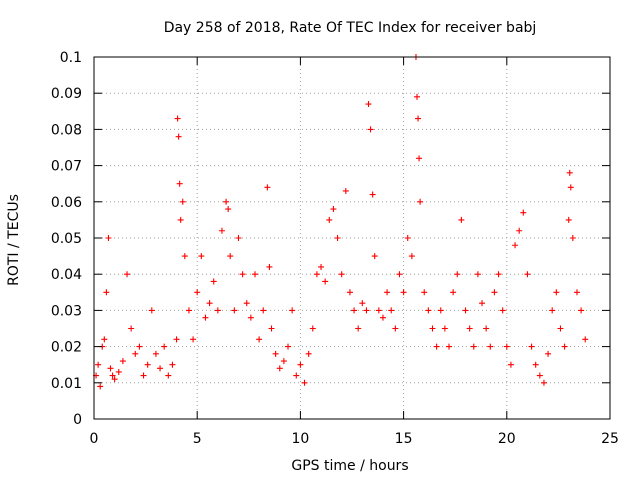 Image resolution: width=640 pixels, height=480 pixels. What do you see at coordinates (66, 239) in the screenshot?
I see `y-tick-label: 0.05` at bounding box center [66, 239].